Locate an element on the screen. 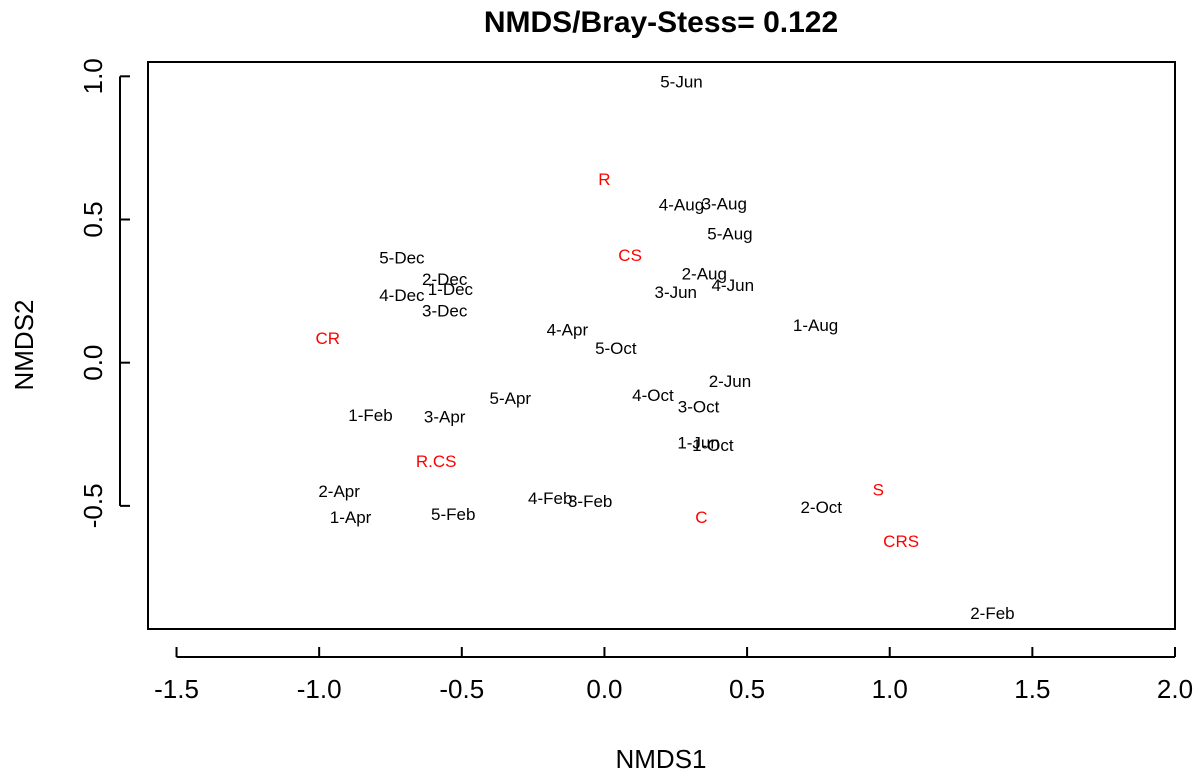 Image resolution: width=1200 pixels, height=777 pixels. chart-title: NMDS/Bray-Stess= 0.122 is located at coordinates (661, 22).